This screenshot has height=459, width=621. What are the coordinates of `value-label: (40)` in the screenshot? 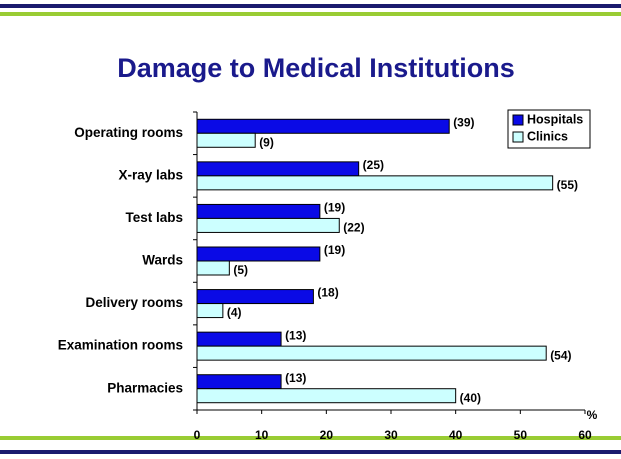 It's located at (470, 398).